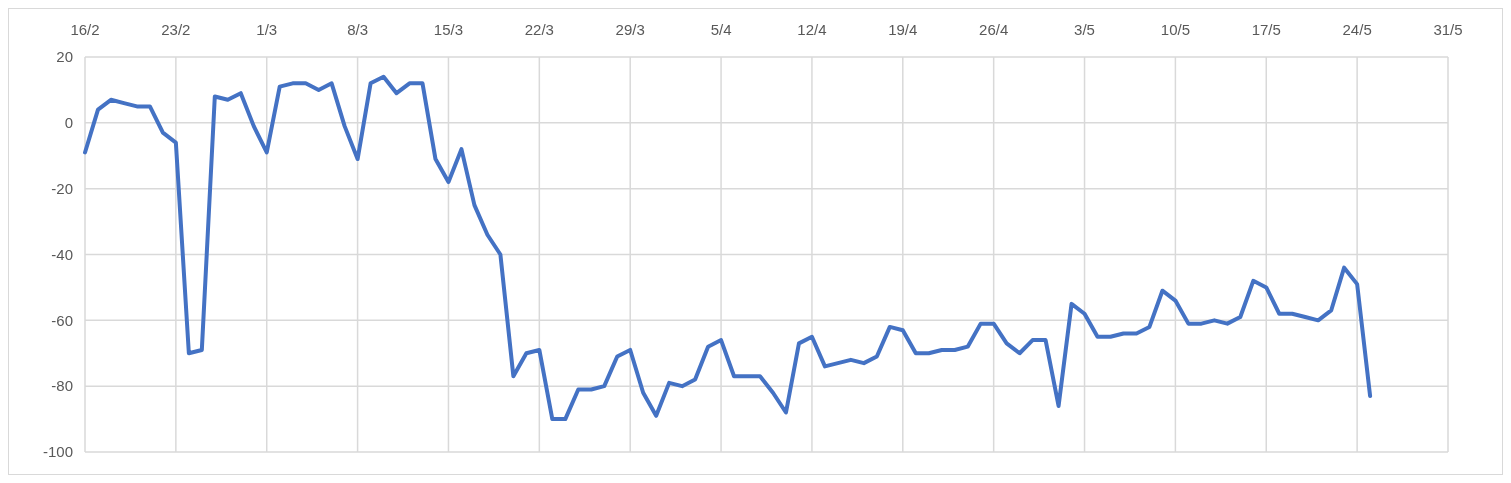  What do you see at coordinates (62, 320) in the screenshot?
I see `y-tick-label: -60` at bounding box center [62, 320].